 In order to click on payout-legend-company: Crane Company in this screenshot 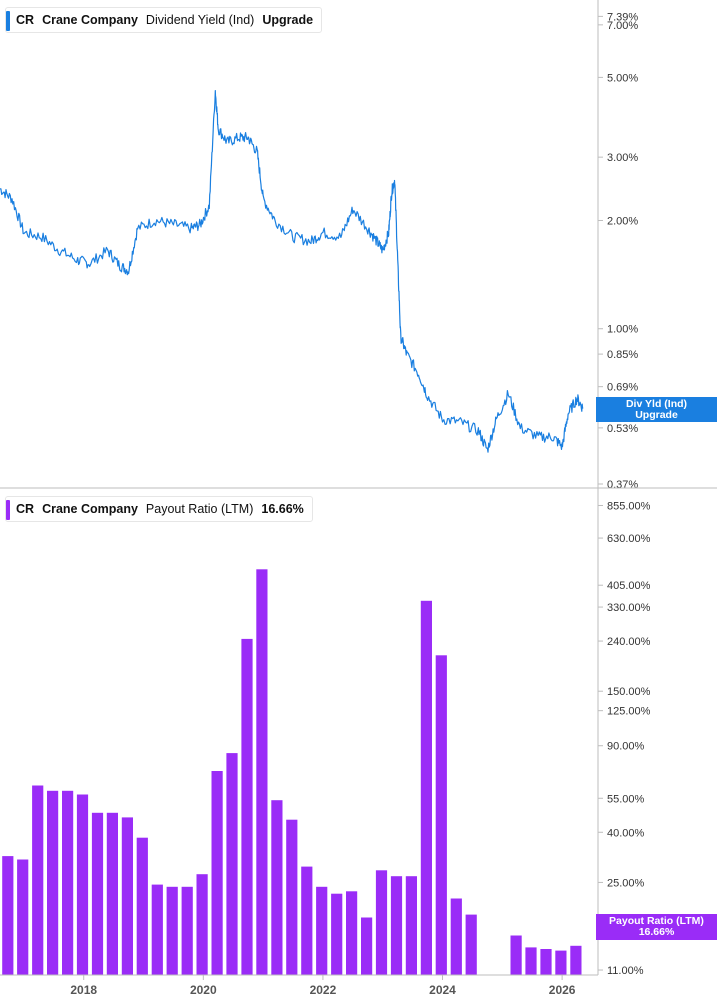, I will do `click(90, 509)`.